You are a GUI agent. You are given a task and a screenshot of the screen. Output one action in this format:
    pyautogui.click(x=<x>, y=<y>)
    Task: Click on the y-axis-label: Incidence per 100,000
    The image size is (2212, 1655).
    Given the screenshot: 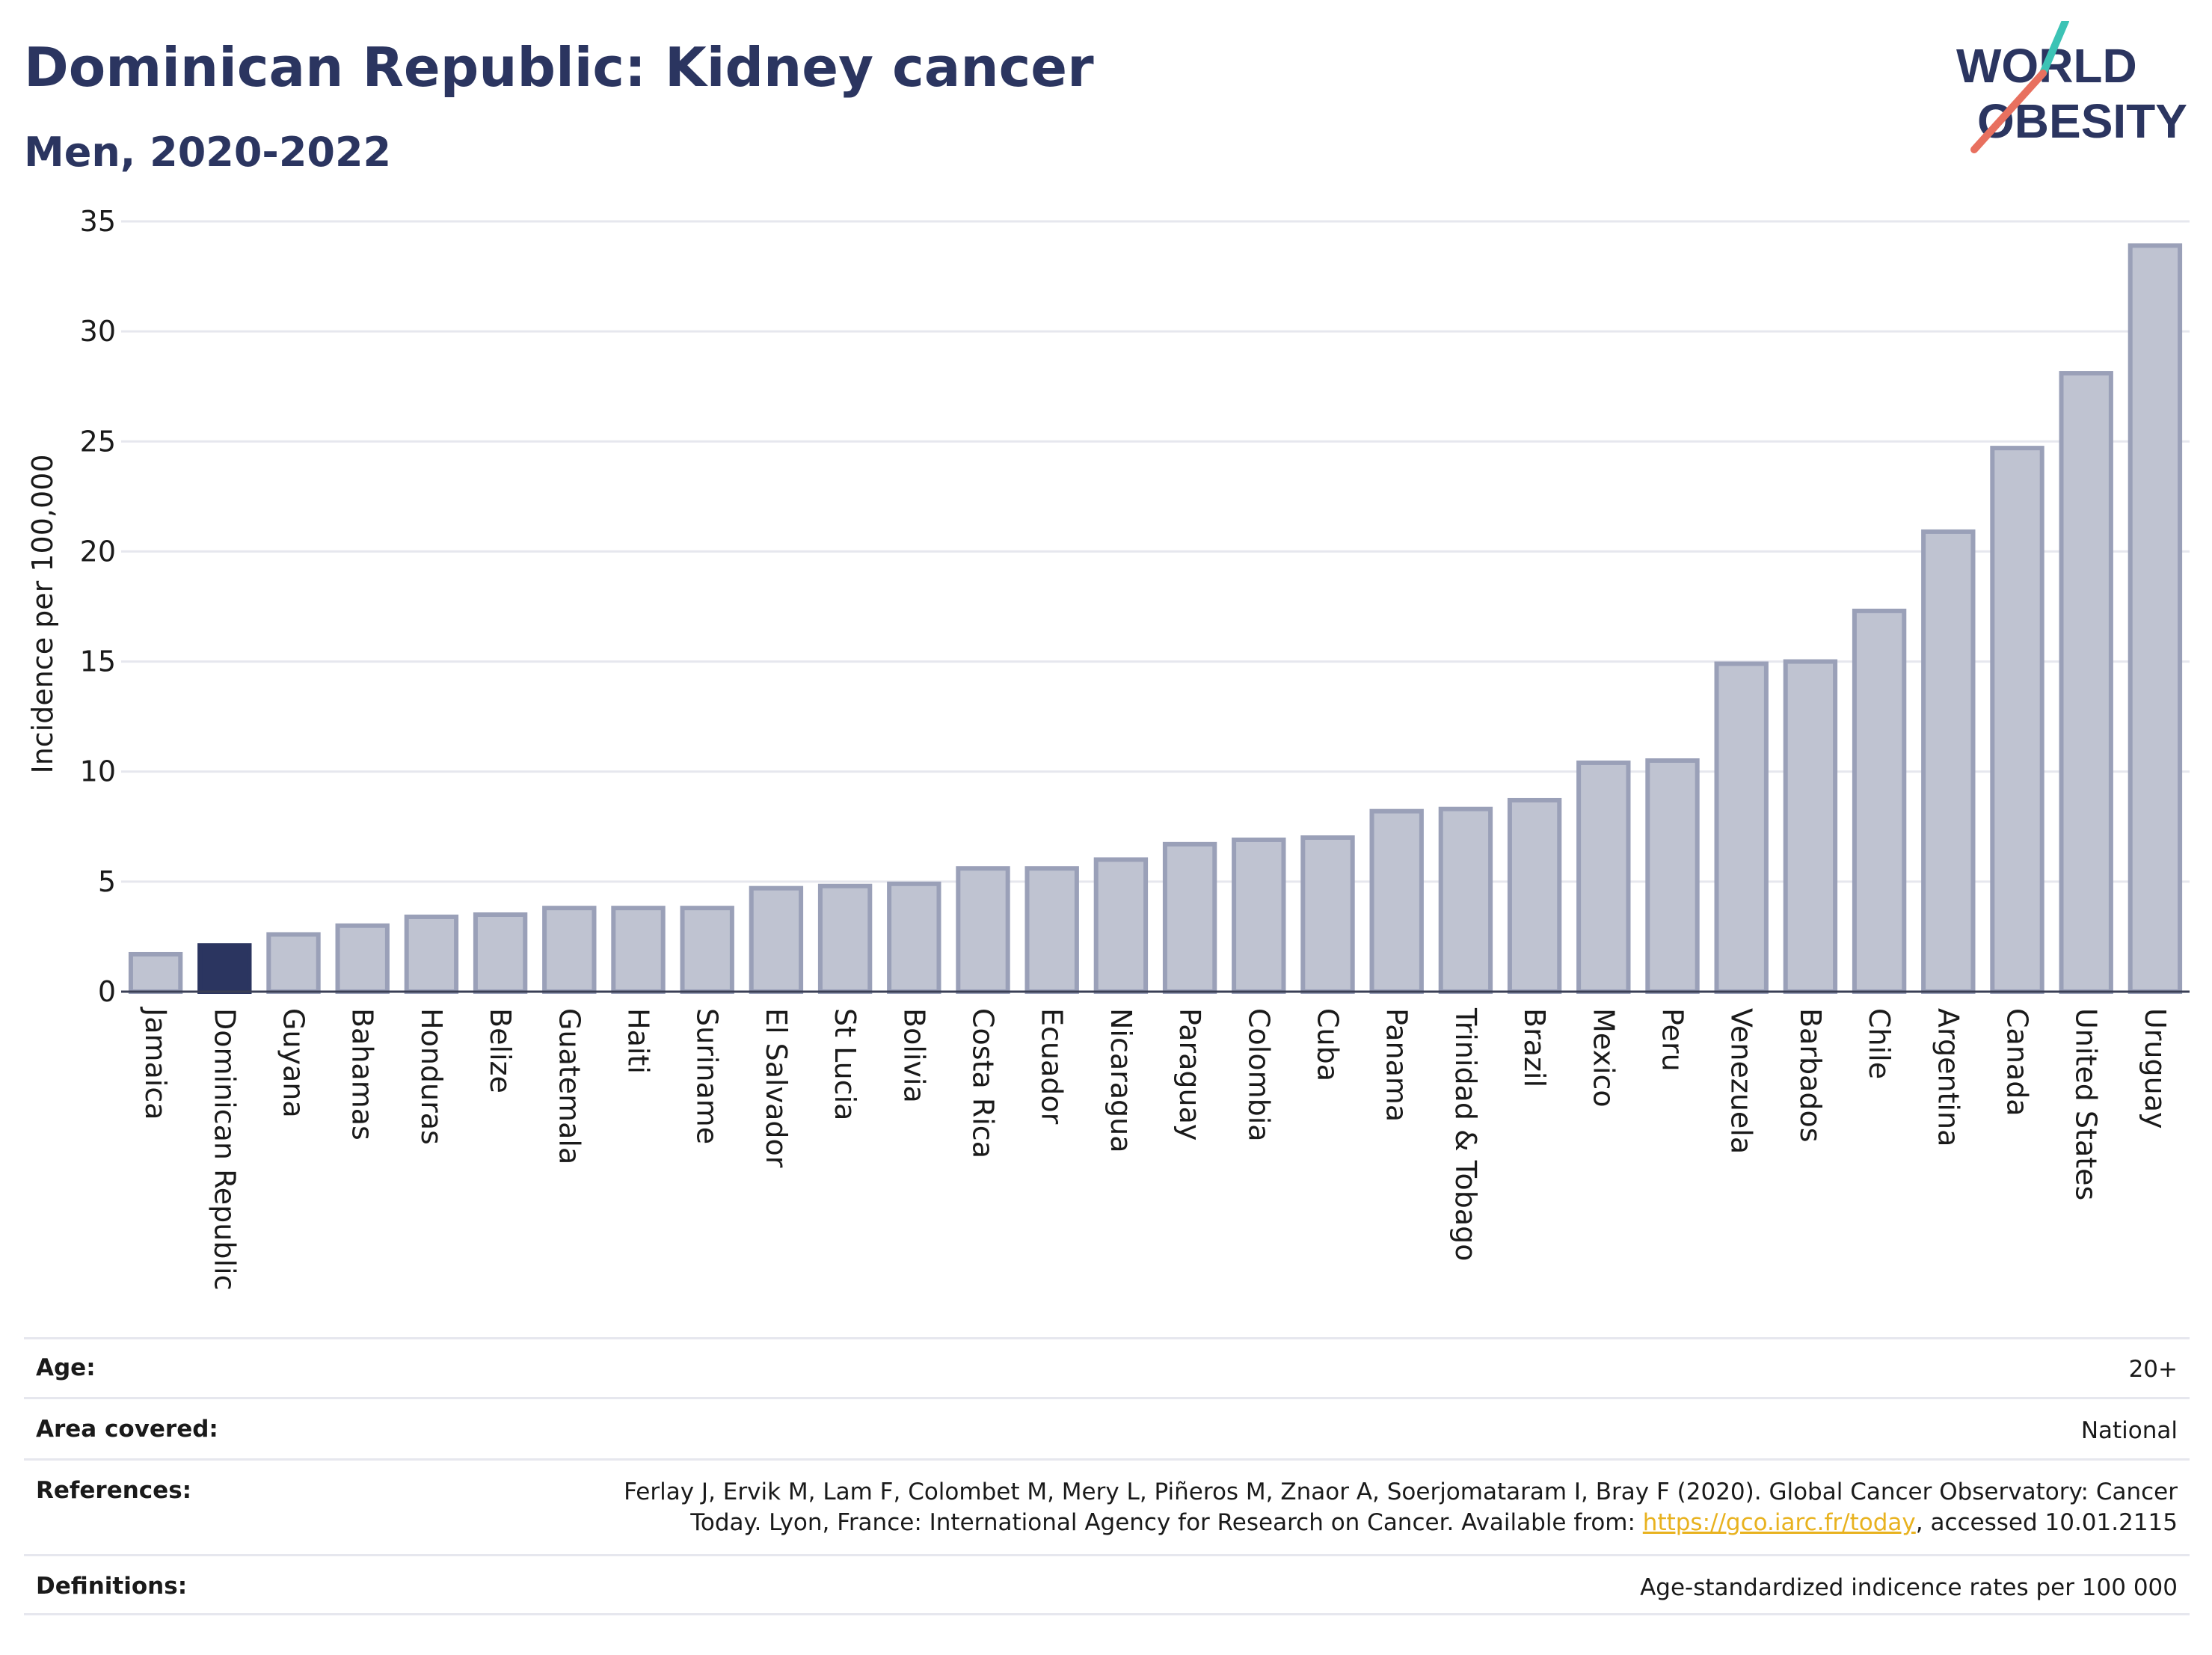 What is the action you would take?
    pyautogui.click(x=42, y=613)
    